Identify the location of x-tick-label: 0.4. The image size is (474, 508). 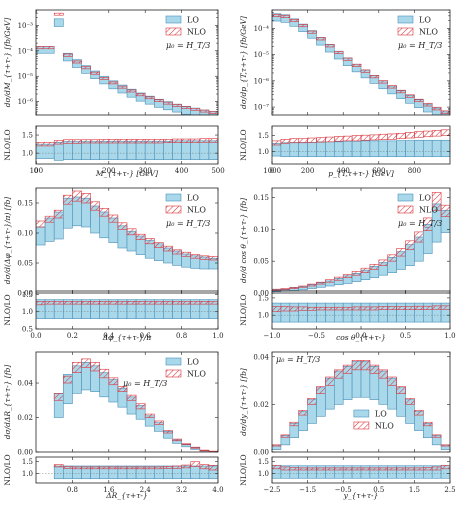
(109, 336).